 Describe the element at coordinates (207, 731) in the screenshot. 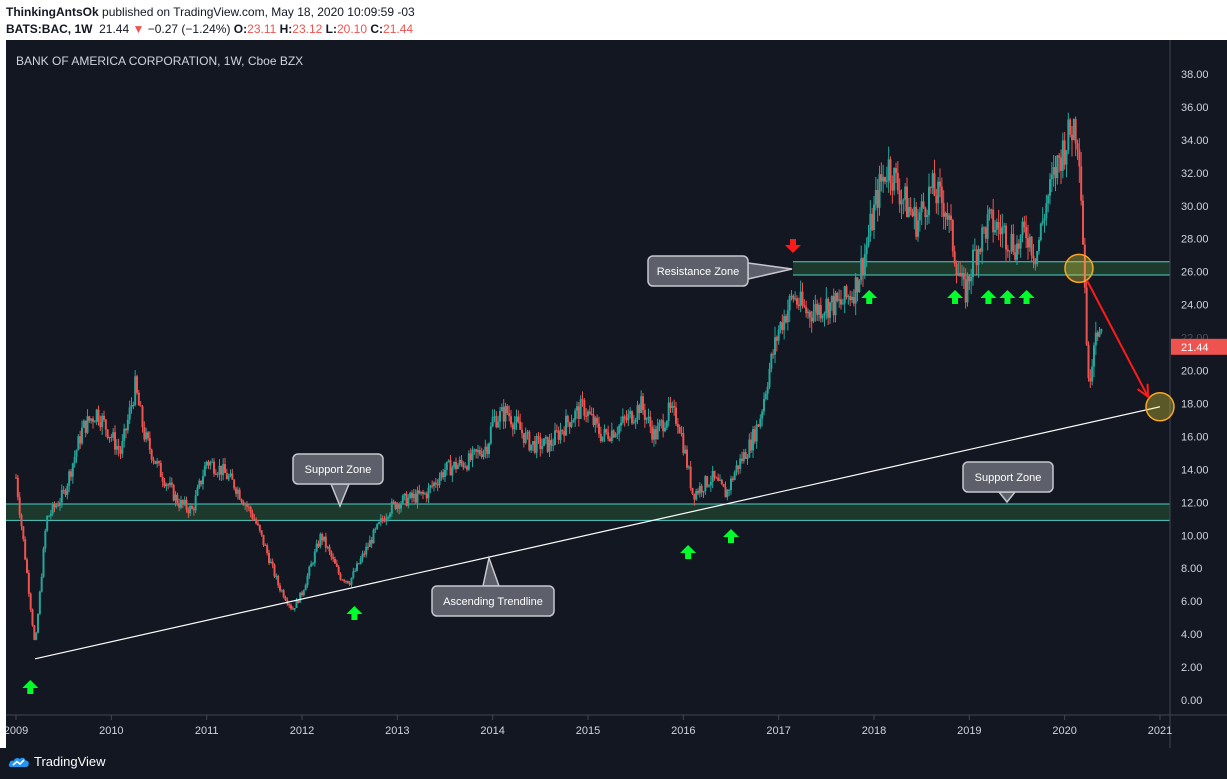

I see `time-tick-label: 2011` at that location.